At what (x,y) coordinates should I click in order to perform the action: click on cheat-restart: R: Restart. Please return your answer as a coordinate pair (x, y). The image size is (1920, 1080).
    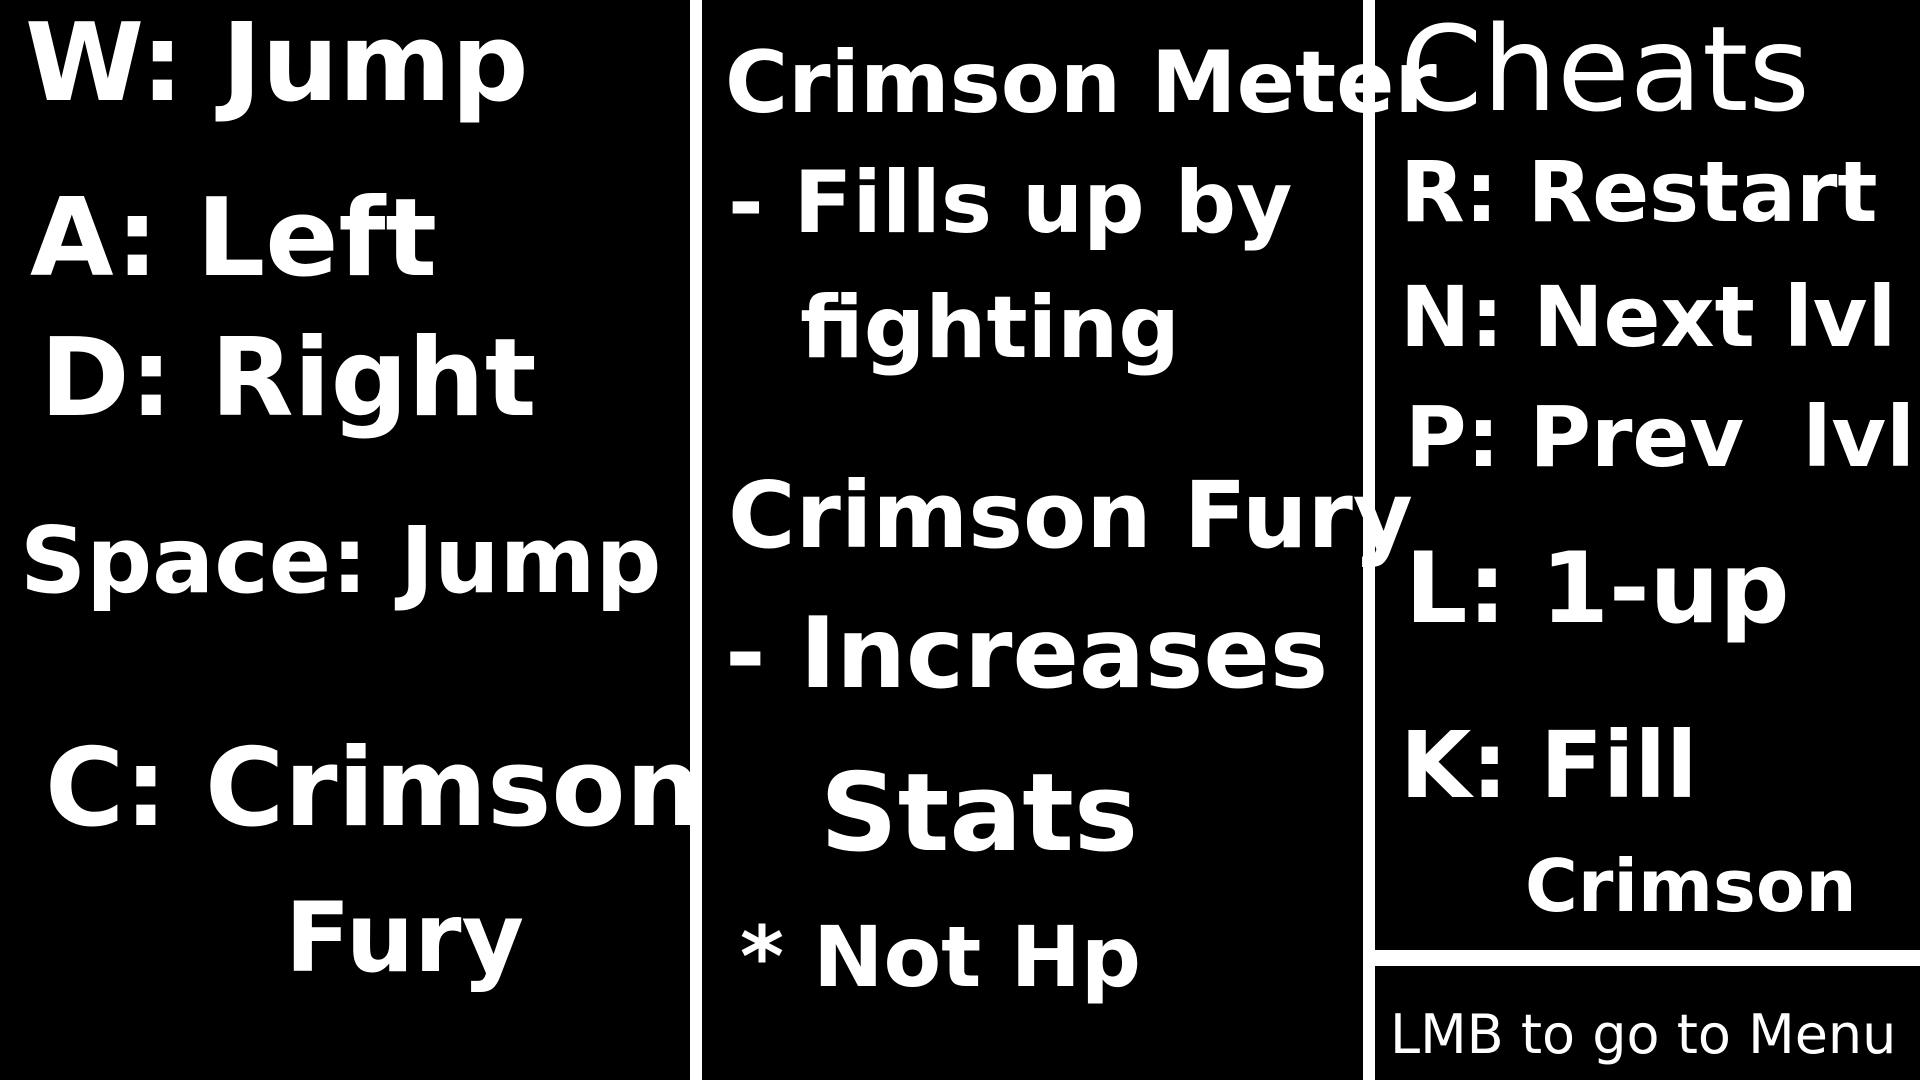
    Looking at the image, I should click on (1639, 192).